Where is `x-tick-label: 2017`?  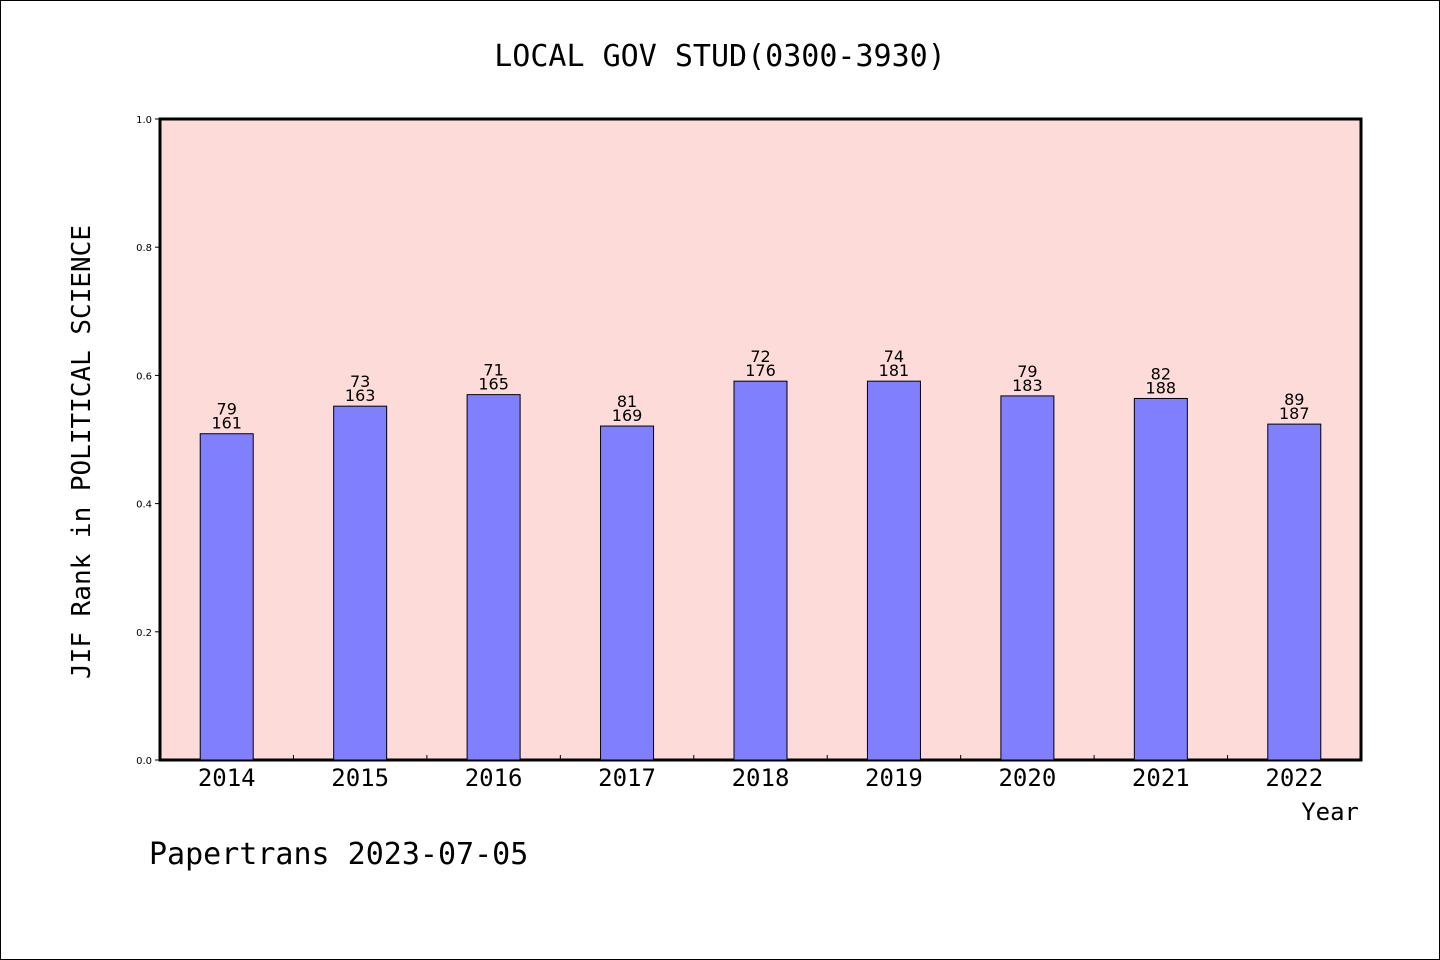 x-tick-label: 2017 is located at coordinates (627, 778).